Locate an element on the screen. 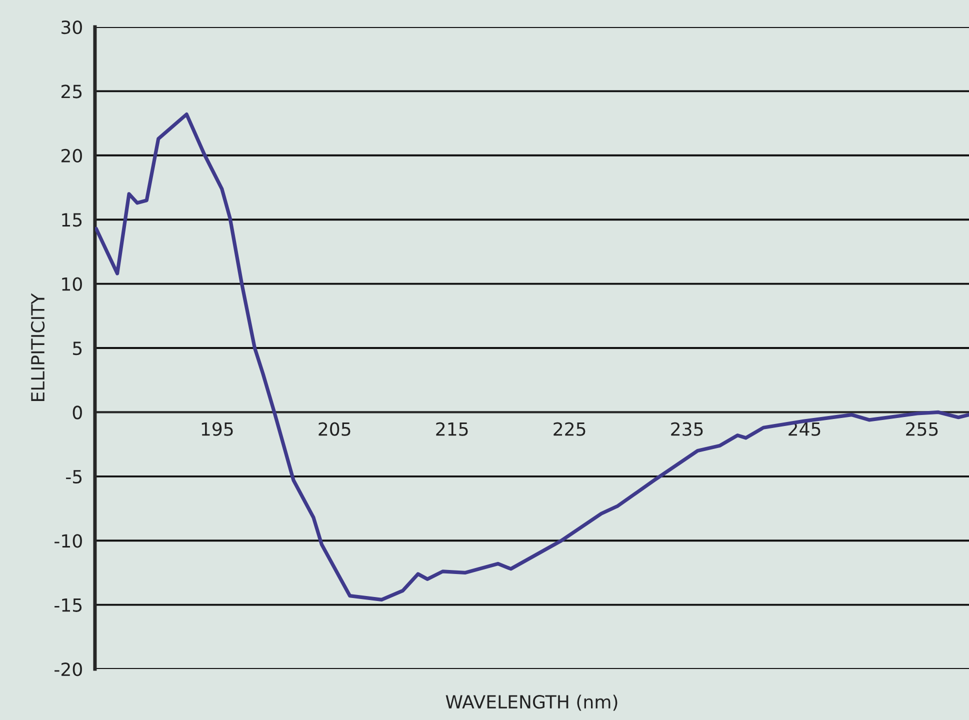  y-tick-label: 0 is located at coordinates (77, 413).